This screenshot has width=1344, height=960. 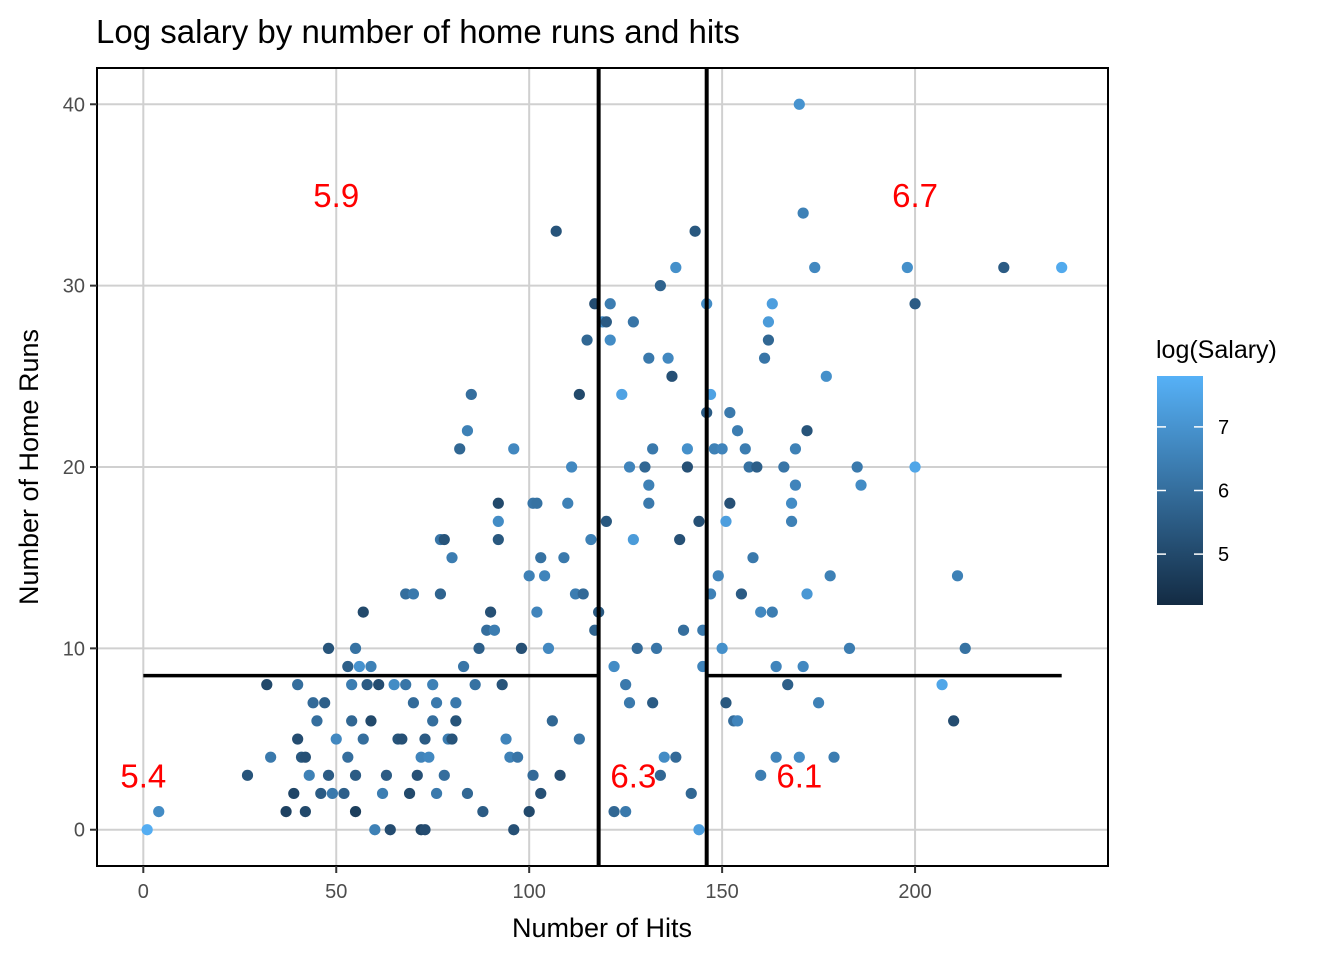 I want to click on y-tick-label: 0, so click(x=79, y=831).